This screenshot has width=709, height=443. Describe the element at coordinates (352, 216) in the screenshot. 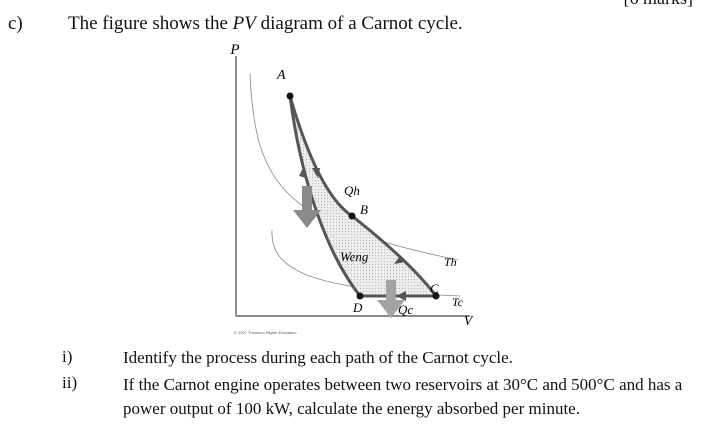

I see `point-b-dot` at that location.